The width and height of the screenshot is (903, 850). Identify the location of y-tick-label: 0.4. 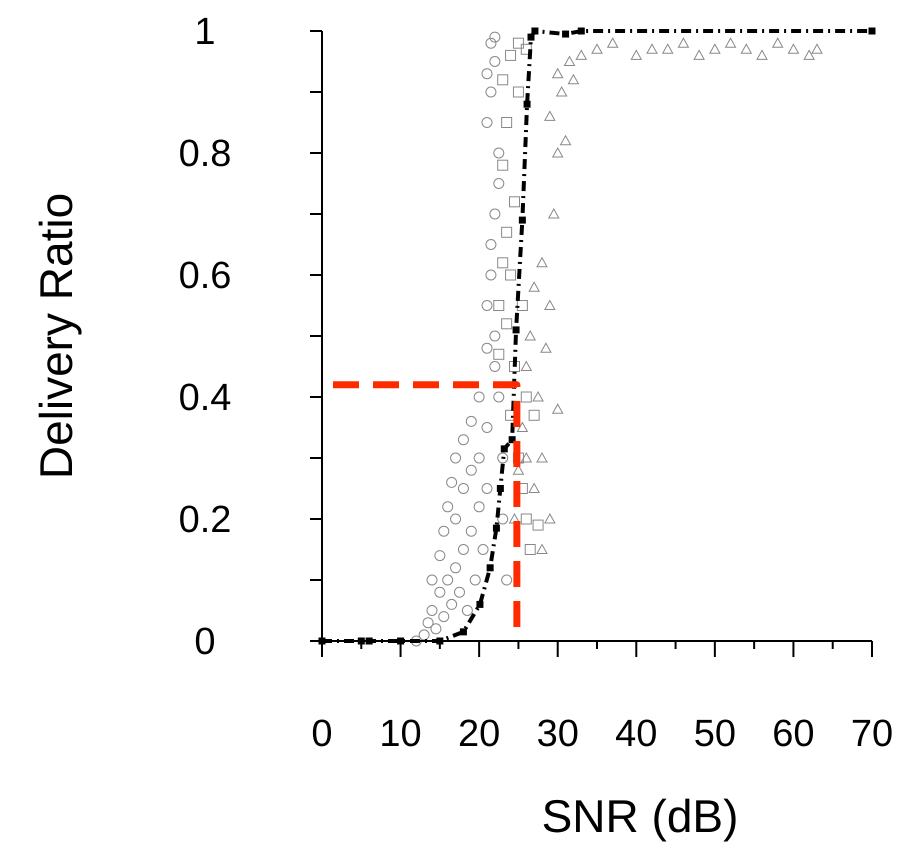
(205, 398).